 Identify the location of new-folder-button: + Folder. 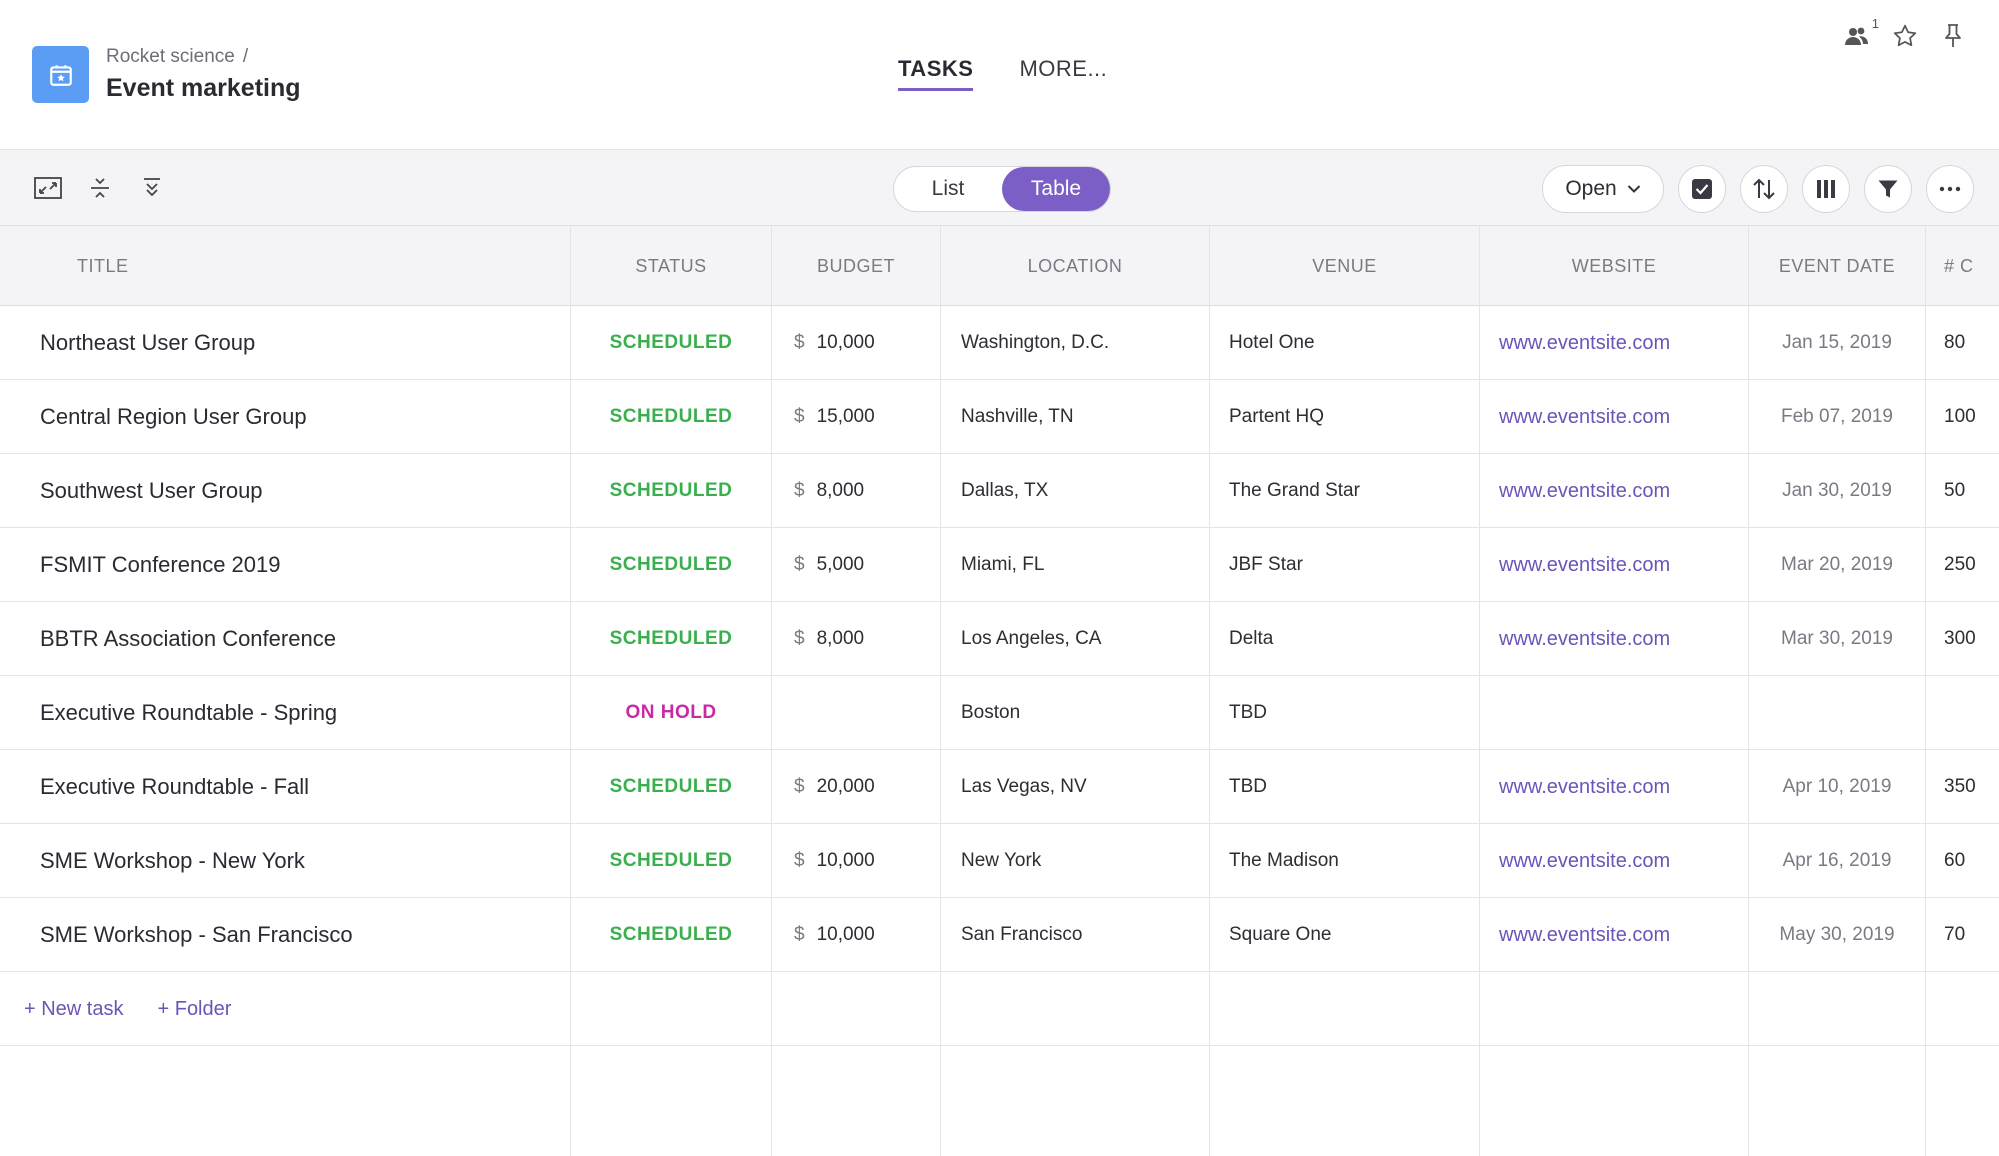
(194, 1008).